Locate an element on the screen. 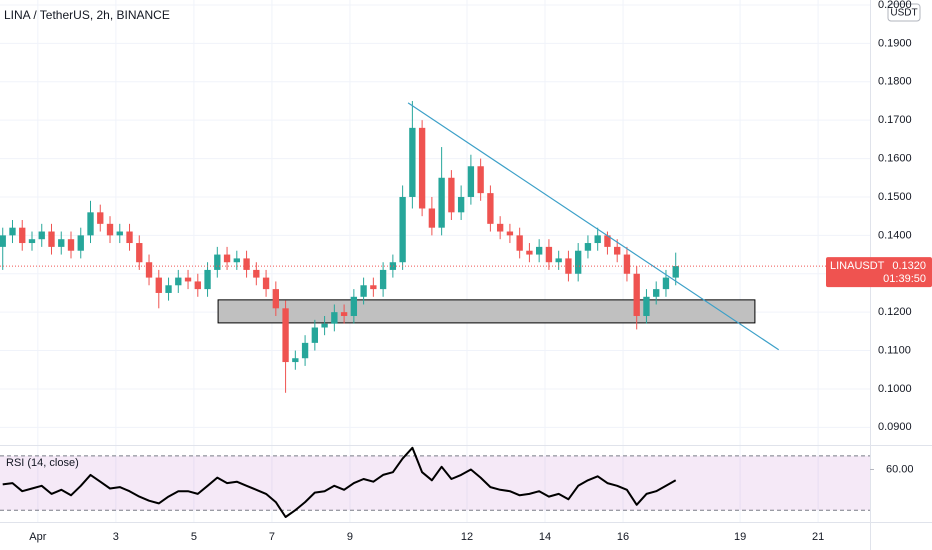 This screenshot has width=932, height=550. y-tick-label: 0.0900 is located at coordinates (895, 427).